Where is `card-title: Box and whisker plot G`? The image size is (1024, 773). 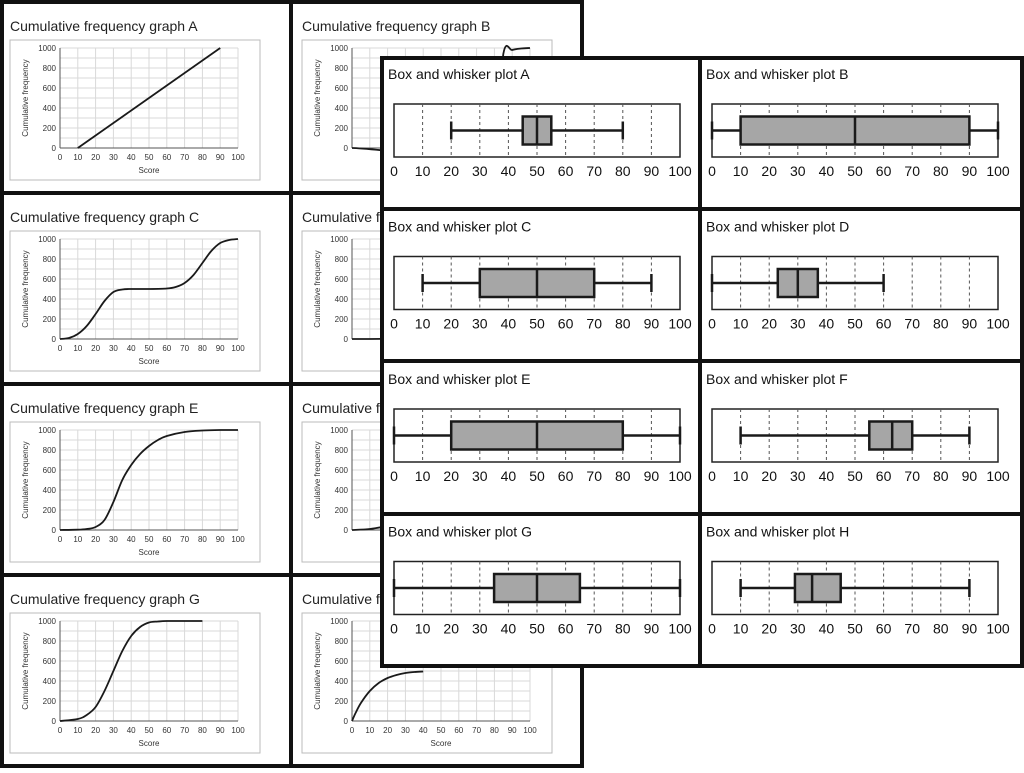 card-title: Box and whisker plot G is located at coordinates (460, 532).